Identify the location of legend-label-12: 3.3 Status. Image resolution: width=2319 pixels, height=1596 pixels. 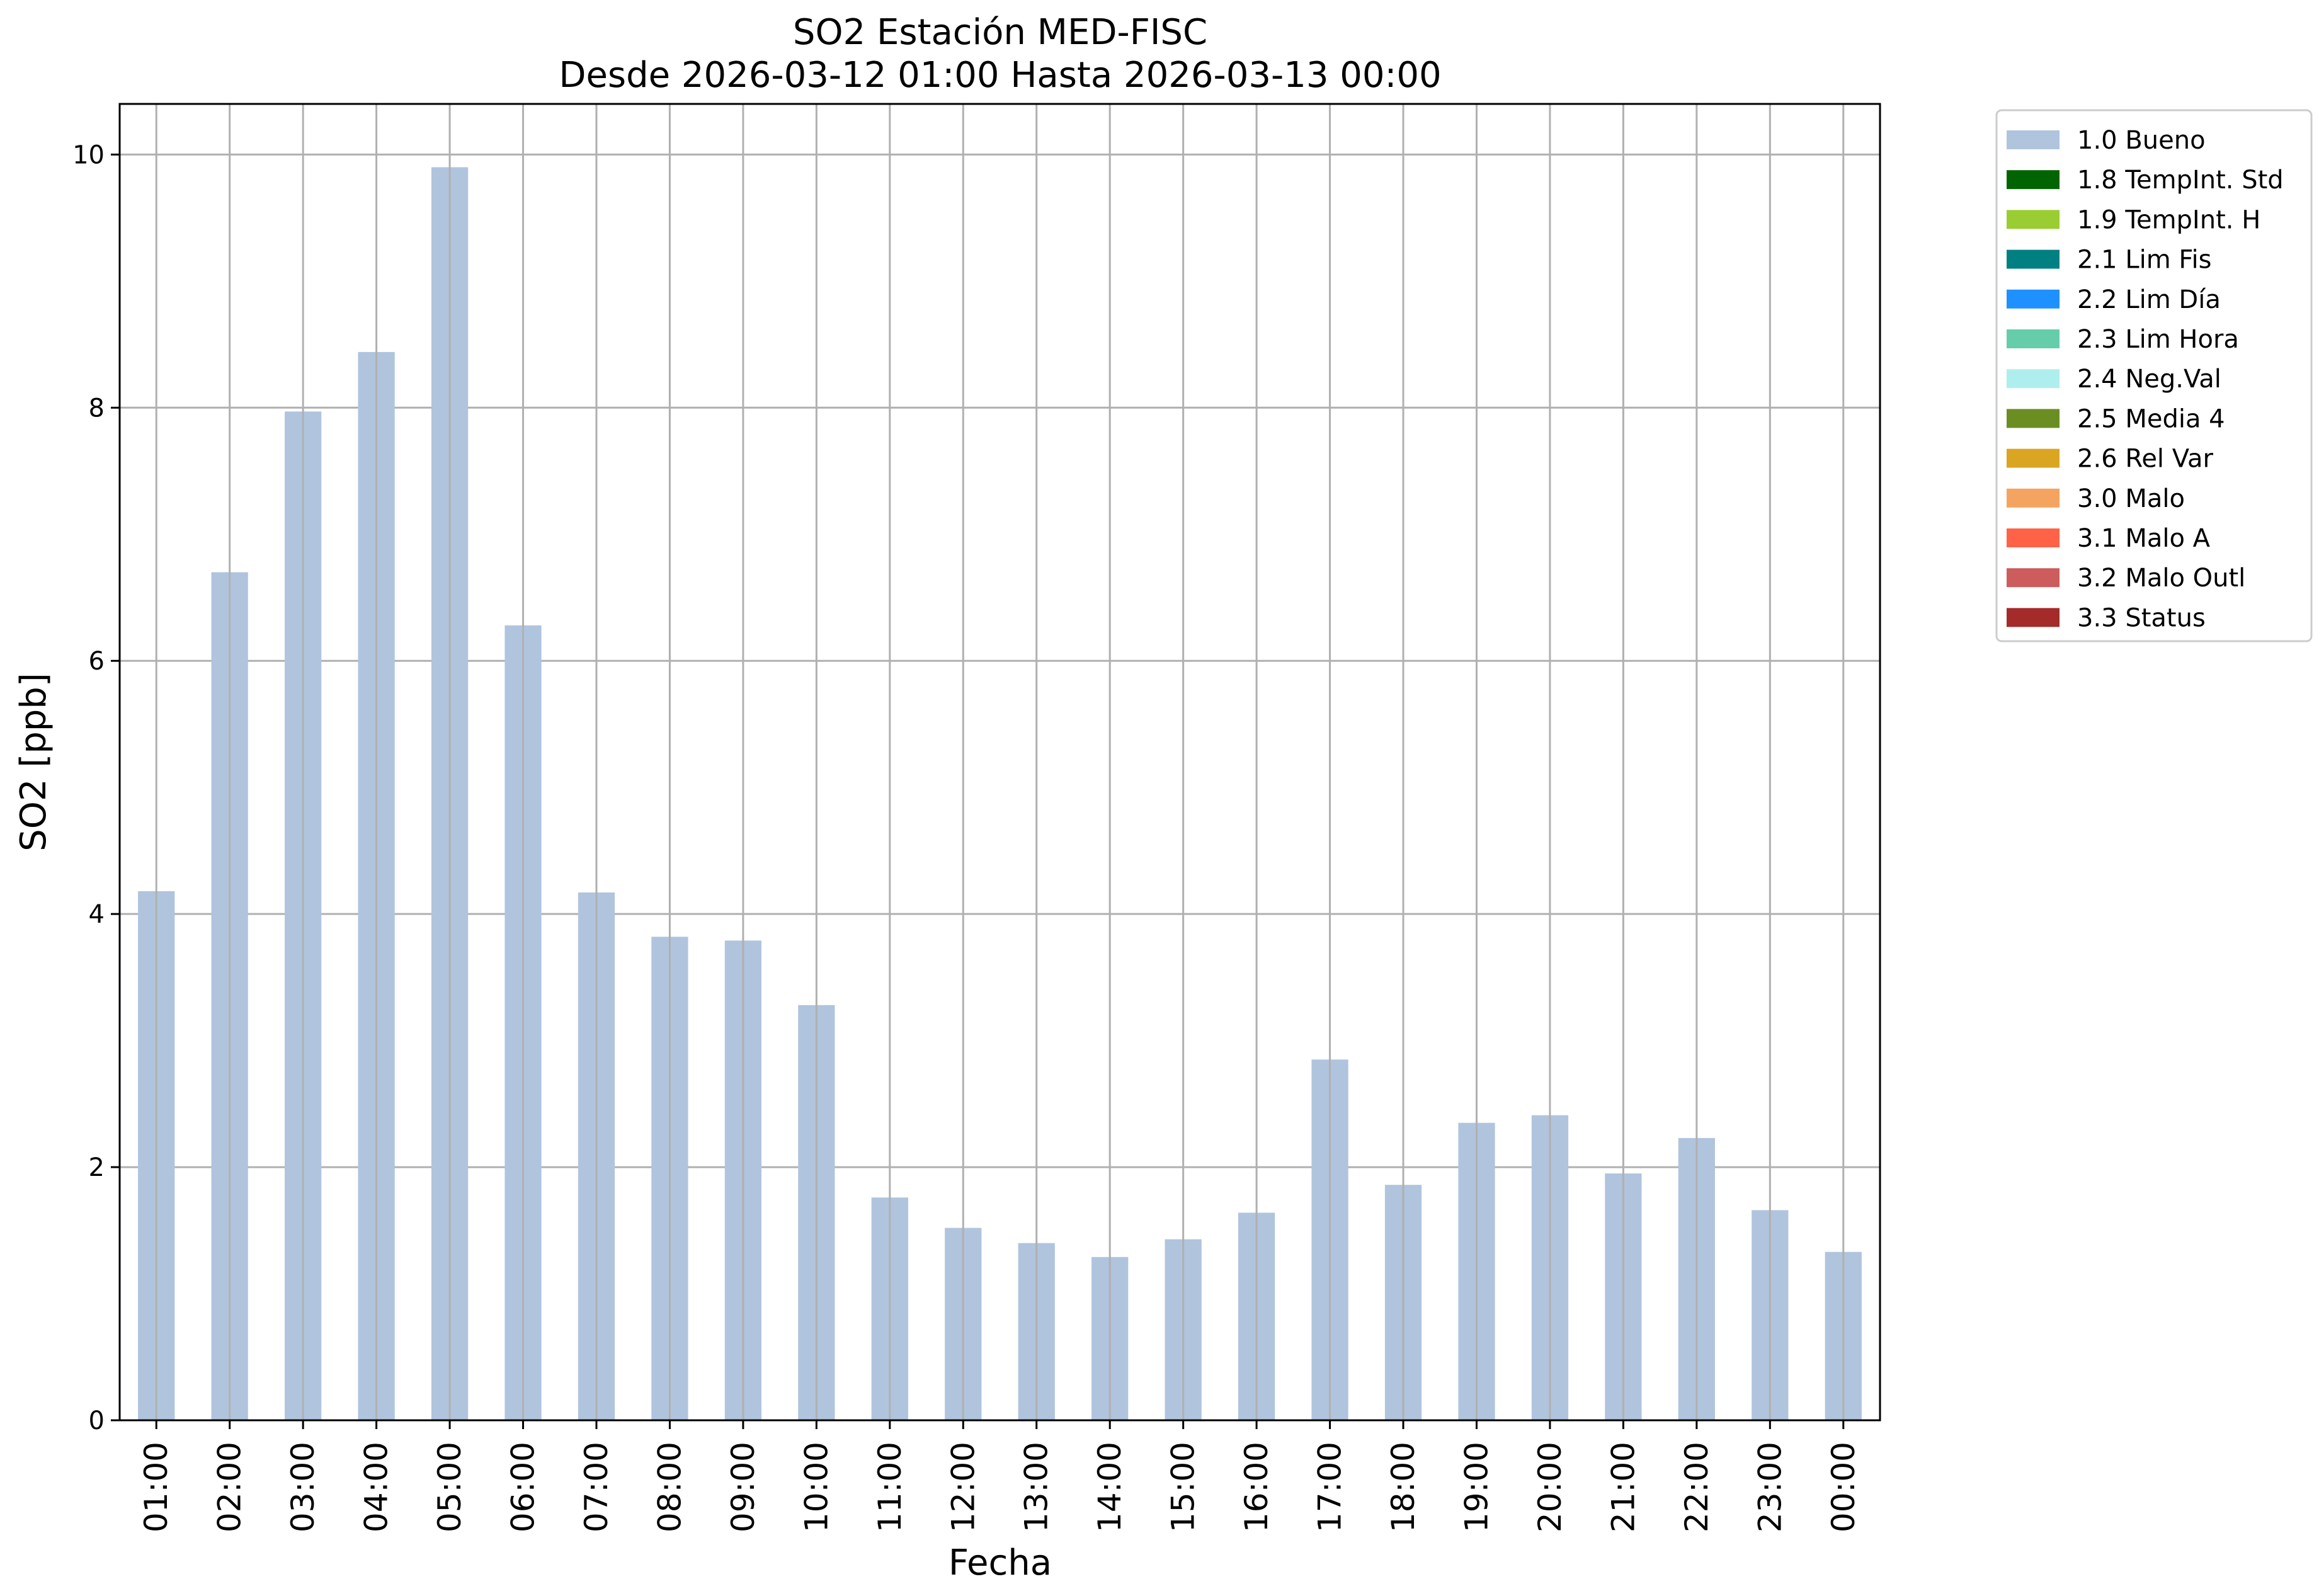
(2141, 617).